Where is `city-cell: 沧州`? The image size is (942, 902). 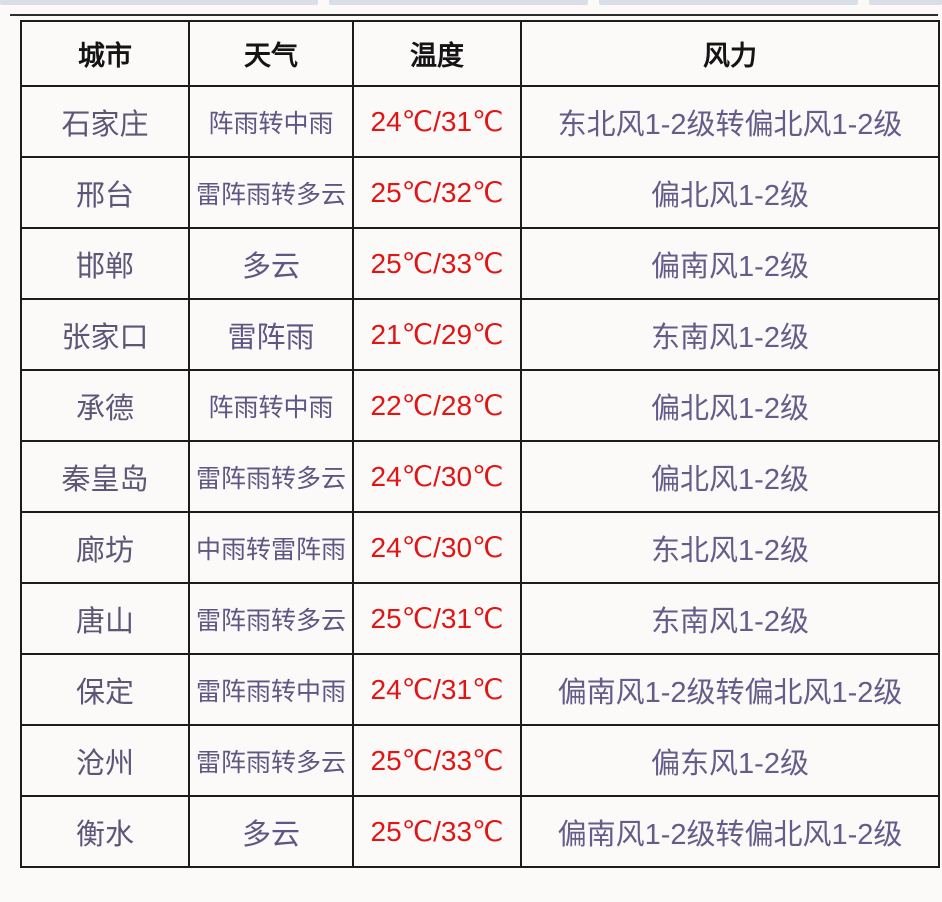
city-cell: 沧州 is located at coordinates (105, 760).